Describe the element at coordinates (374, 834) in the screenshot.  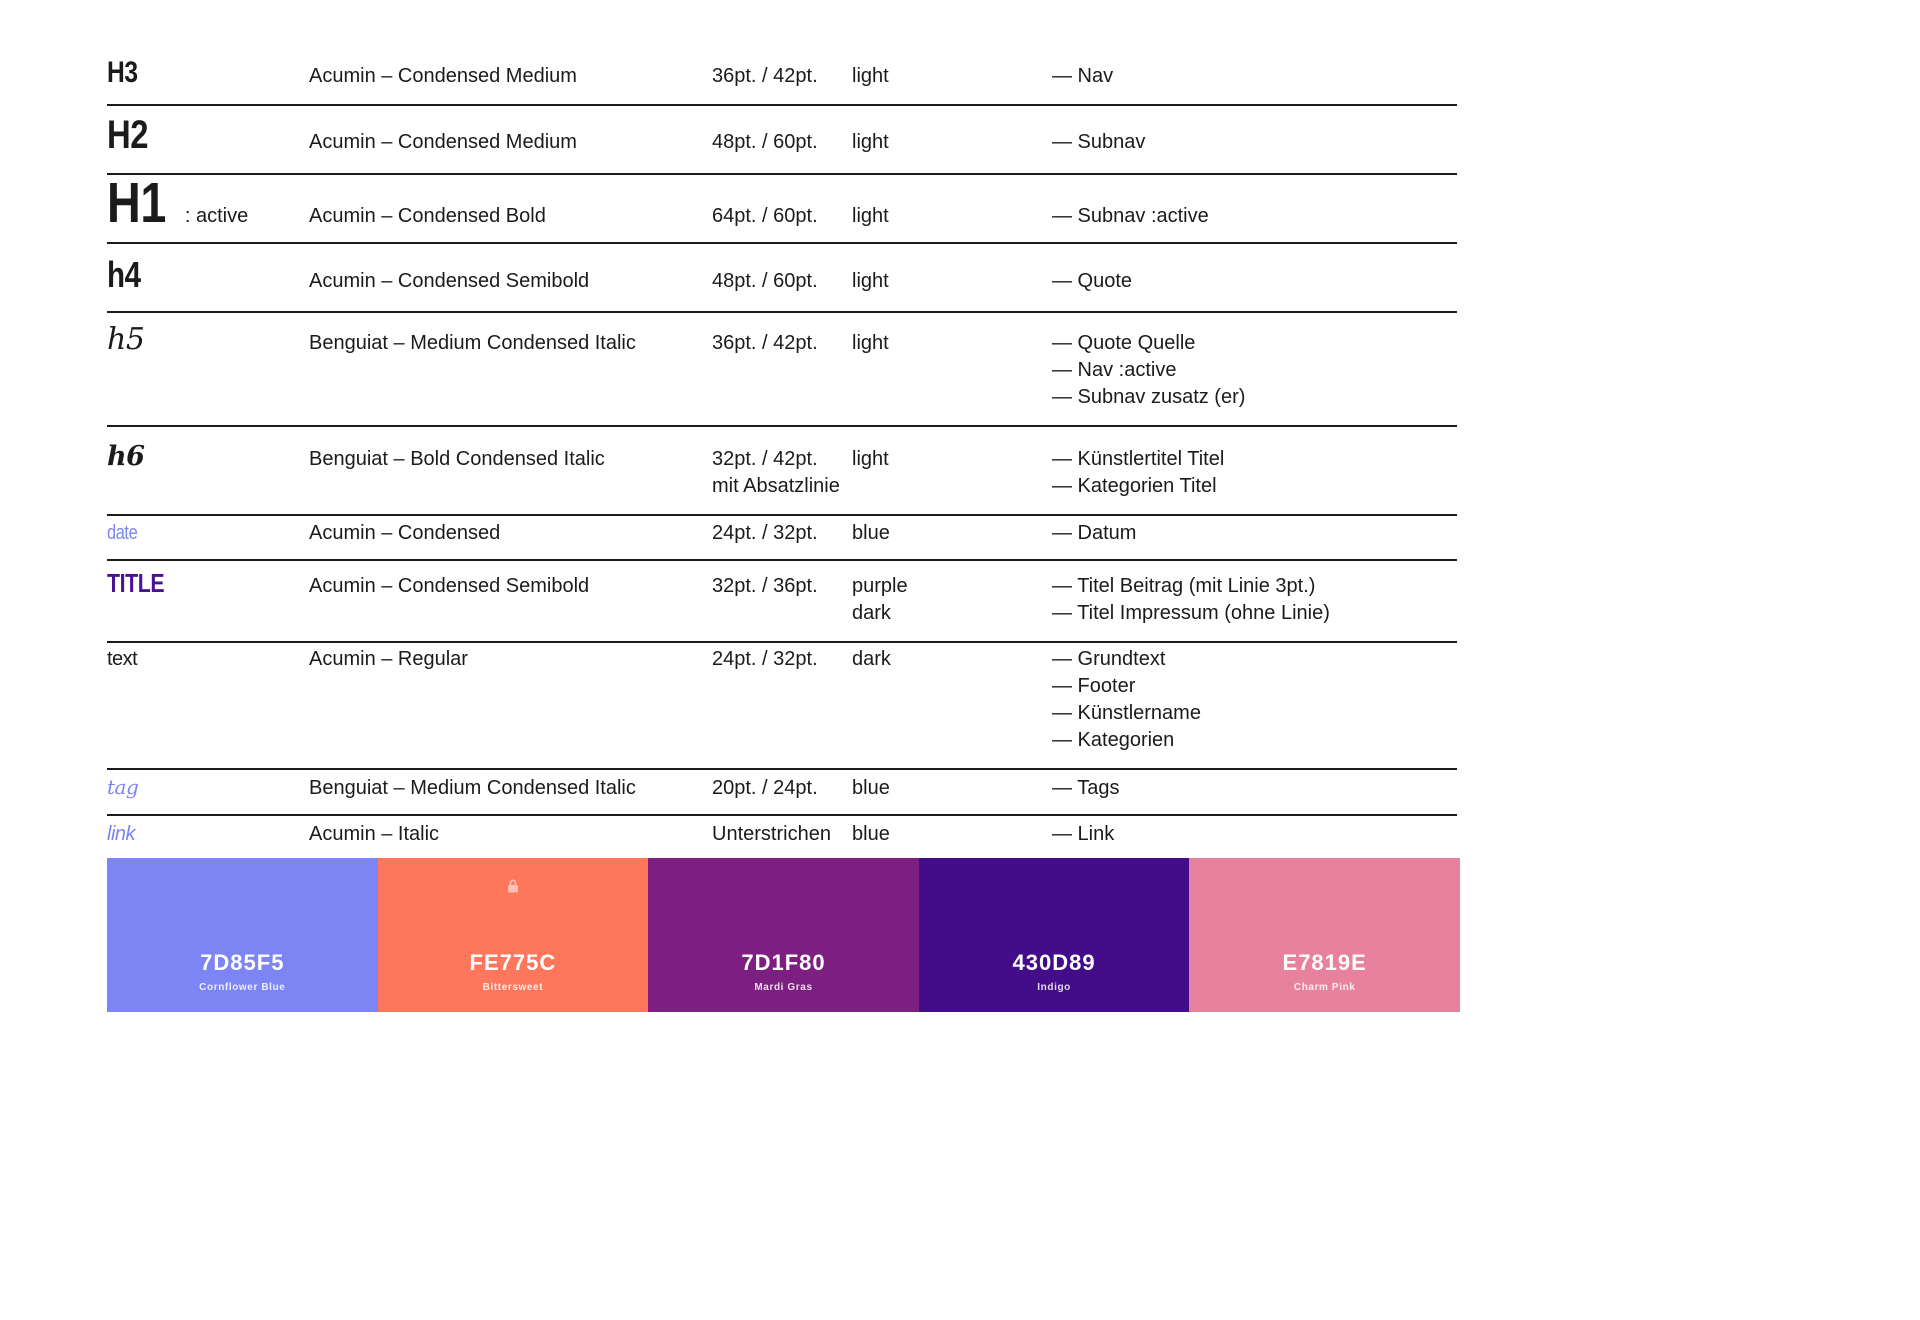
I see `font-name: Acumin – Italic` at that location.